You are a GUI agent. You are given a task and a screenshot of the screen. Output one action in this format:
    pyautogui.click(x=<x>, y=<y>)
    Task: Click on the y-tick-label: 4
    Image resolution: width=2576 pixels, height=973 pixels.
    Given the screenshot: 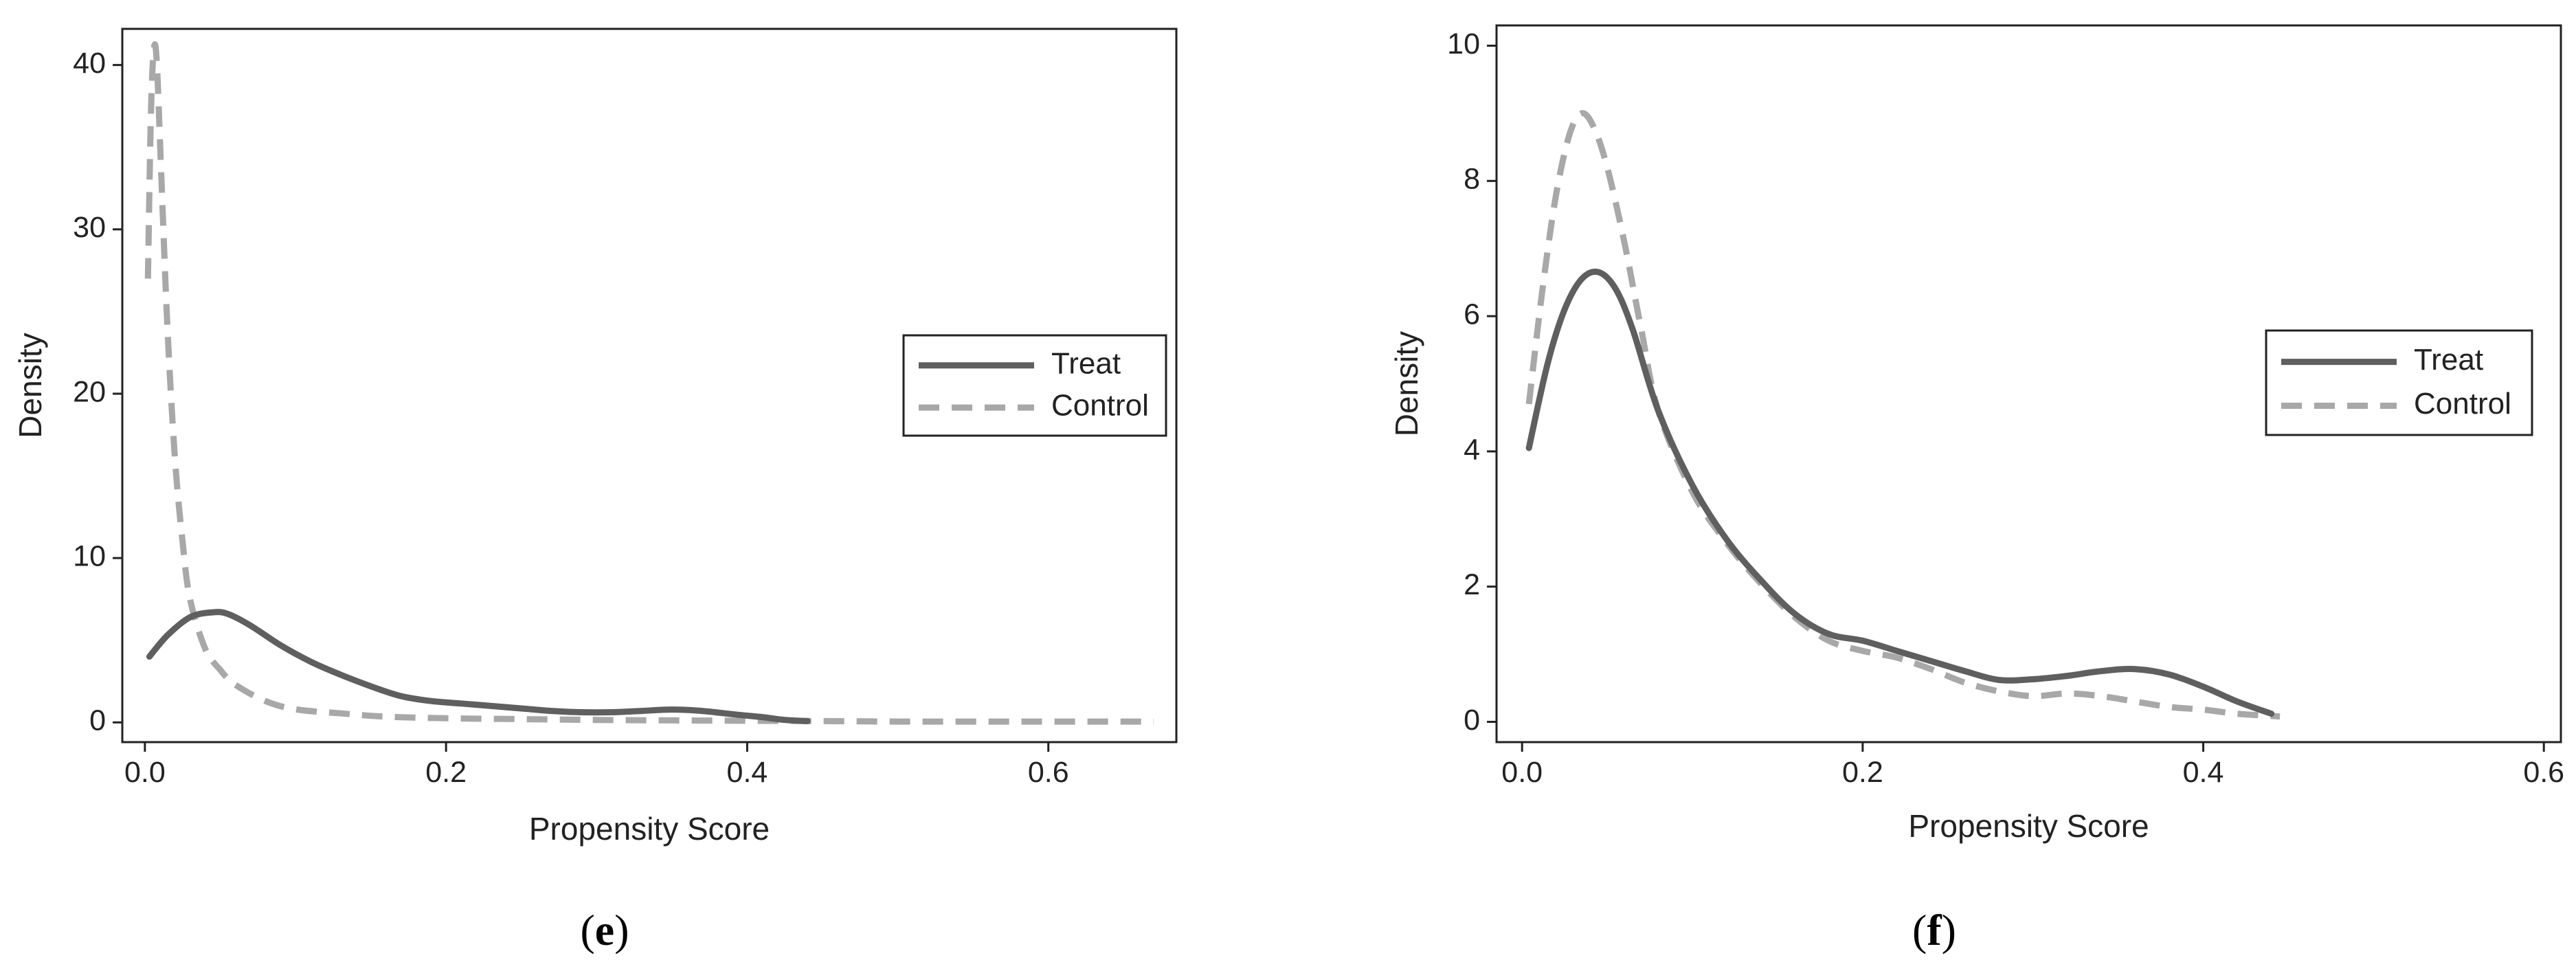 What is the action you would take?
    pyautogui.click(x=1472, y=449)
    